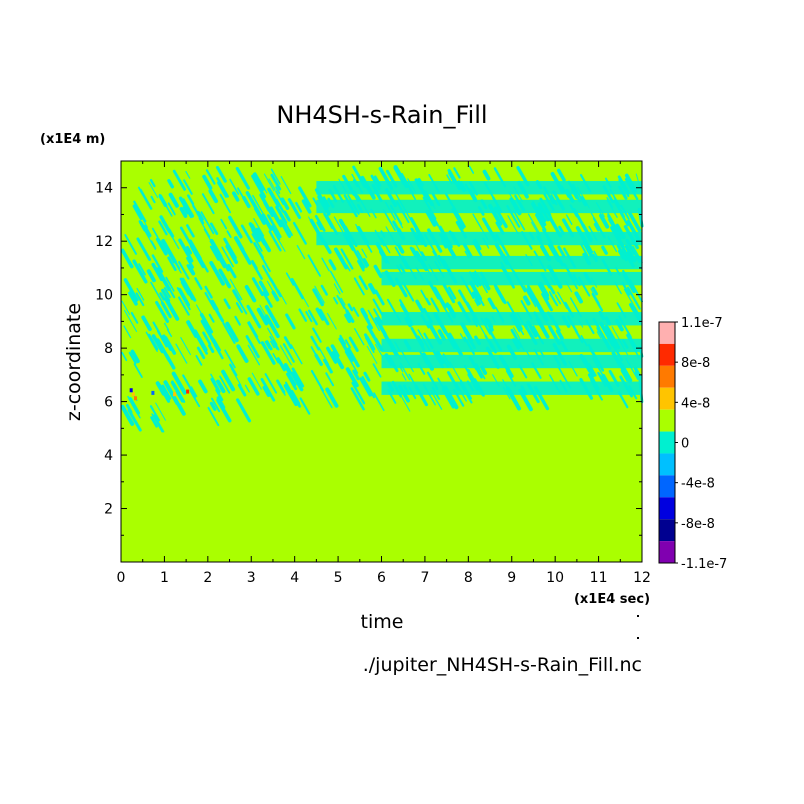 The height and width of the screenshot is (804, 804). Describe the element at coordinates (511, 578) in the screenshot. I see `x-tick-label: 9` at that location.